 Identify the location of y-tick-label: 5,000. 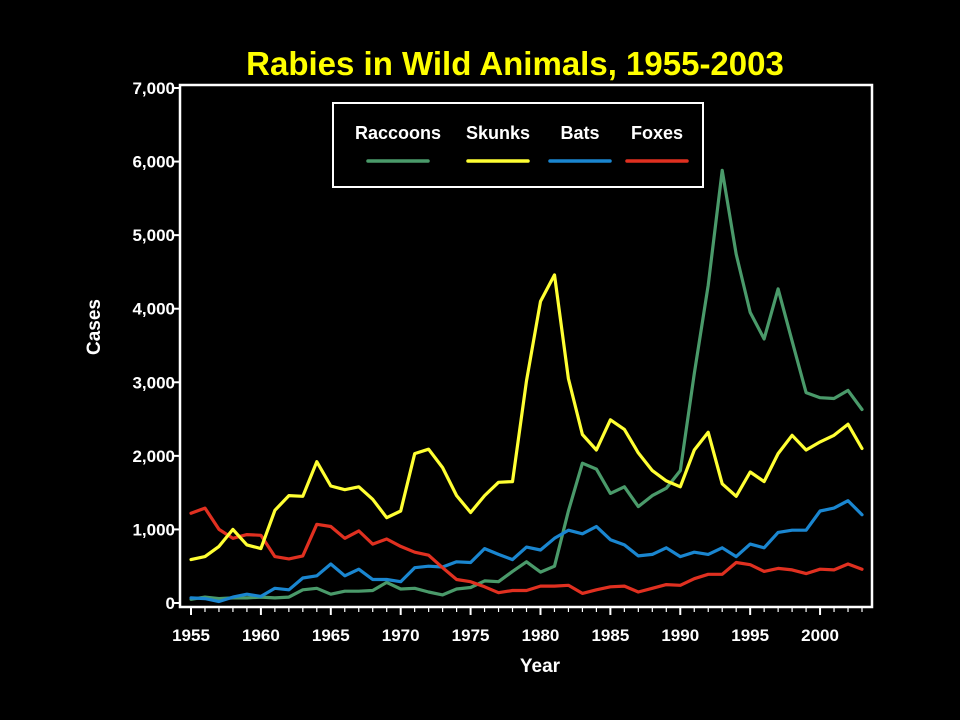
(153, 235).